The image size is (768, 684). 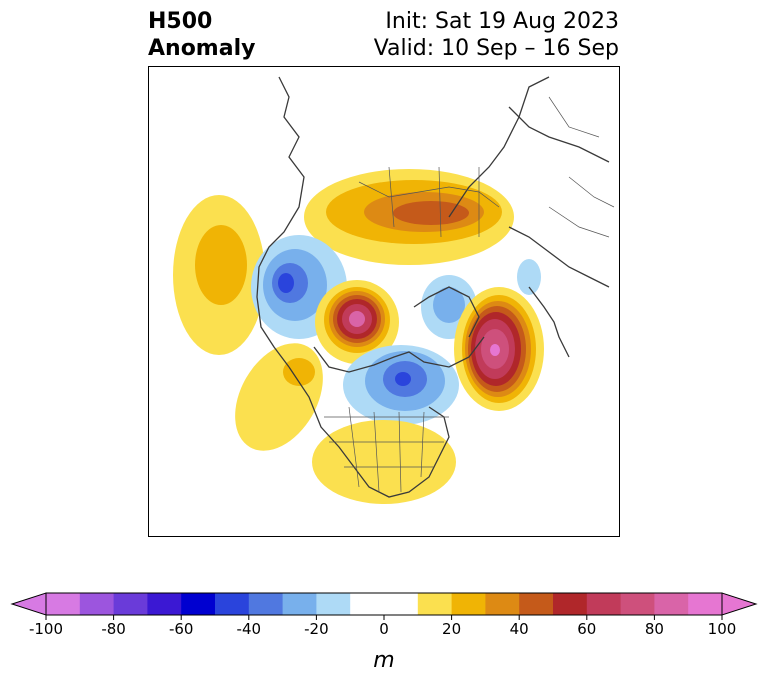 I want to click on ridge-north-atlantic, so click(x=499, y=349).